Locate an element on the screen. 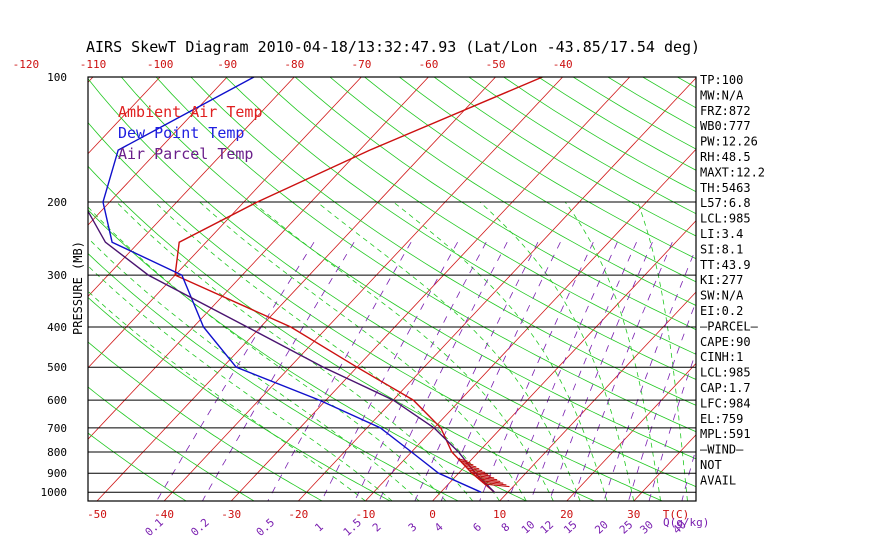  mixing-ratio-label: 12 is located at coordinates (547, 527).